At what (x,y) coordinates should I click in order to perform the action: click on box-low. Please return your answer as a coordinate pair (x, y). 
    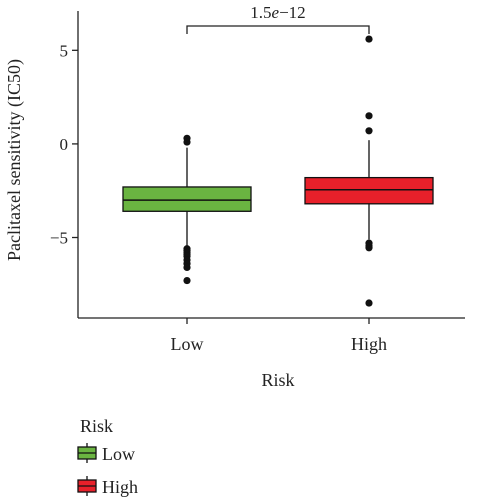
    Looking at the image, I should click on (187, 209).